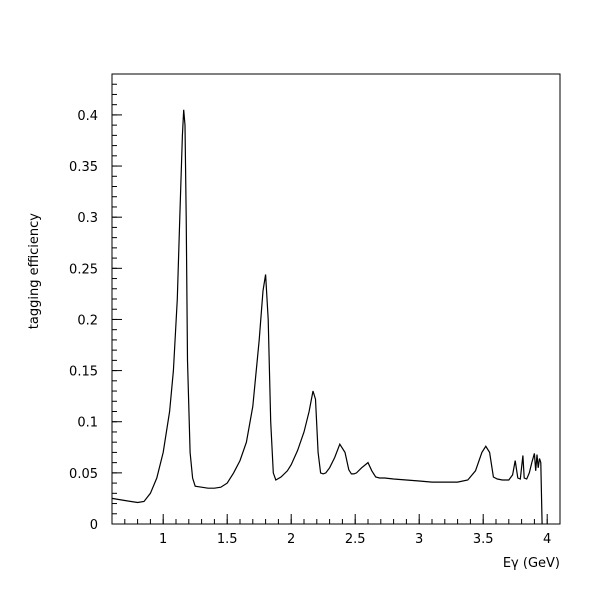 The width and height of the screenshot is (600, 600). Describe the element at coordinates (87, 320) in the screenshot. I see `y-tick-label: 0.2` at that location.